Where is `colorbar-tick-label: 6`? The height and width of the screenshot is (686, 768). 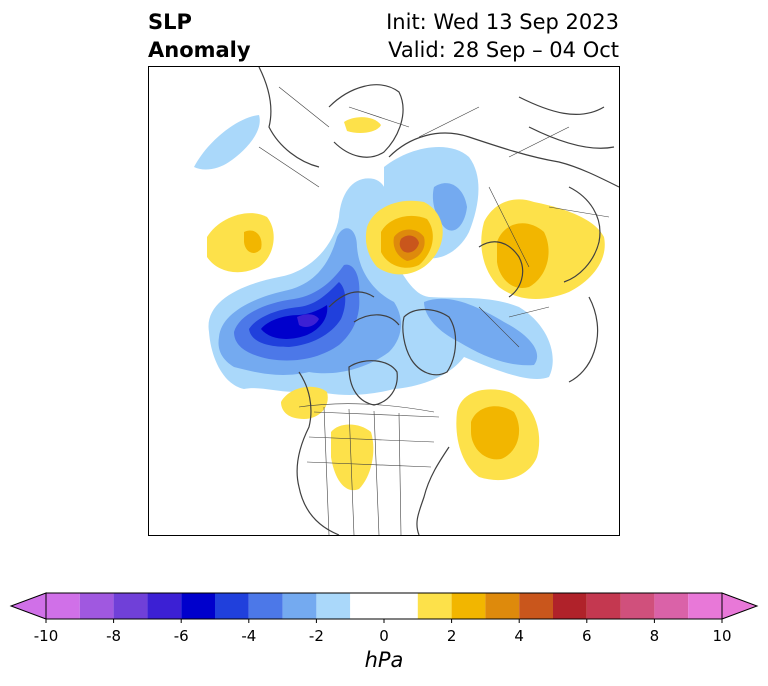
colorbar-tick-label: 6 is located at coordinates (587, 636).